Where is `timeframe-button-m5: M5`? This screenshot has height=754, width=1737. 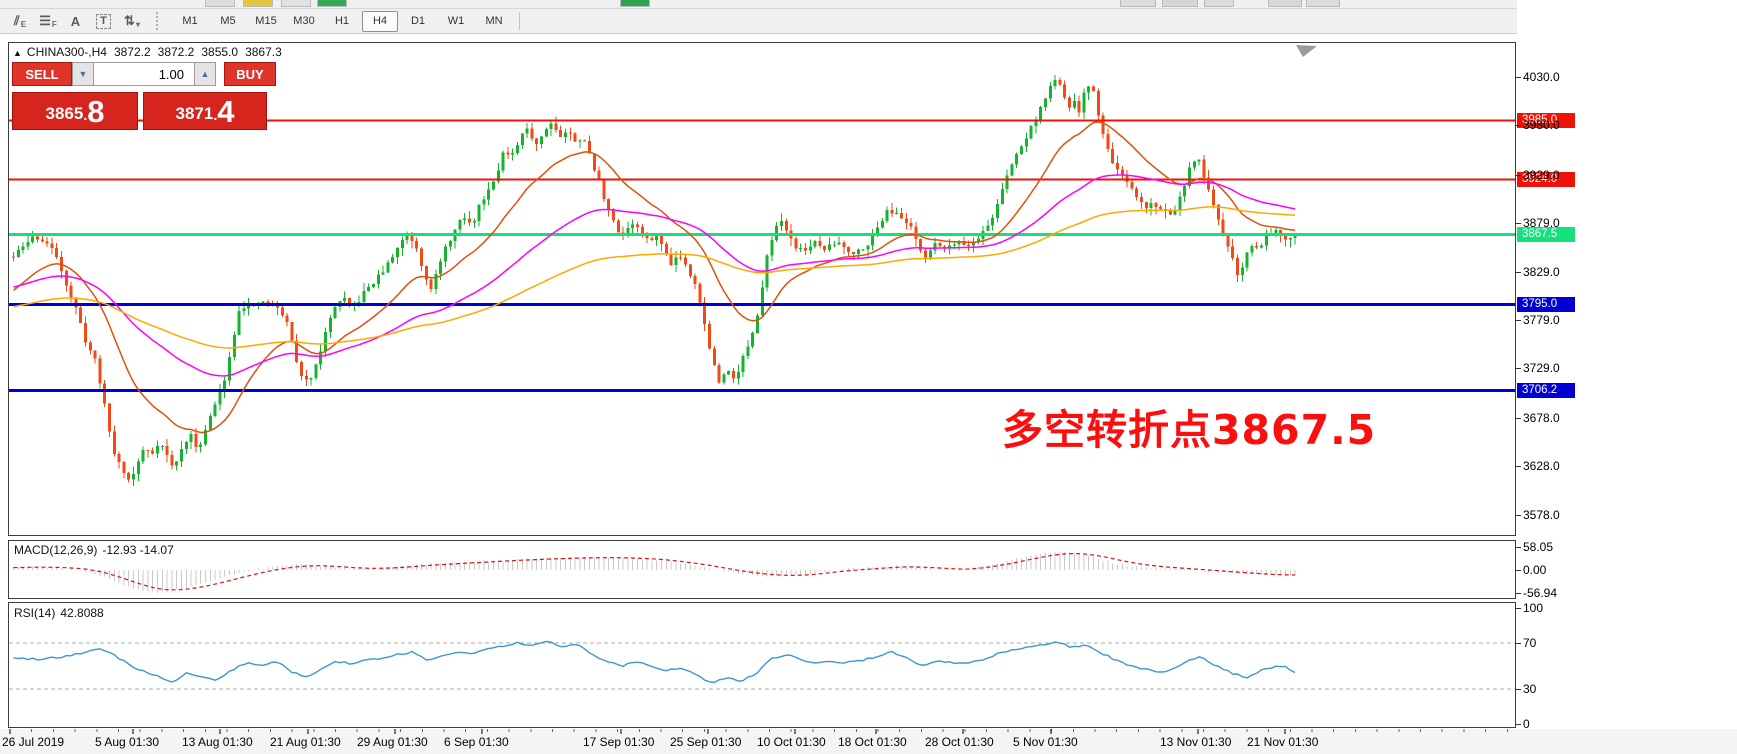
timeframe-button-m5: M5 is located at coordinates (228, 21).